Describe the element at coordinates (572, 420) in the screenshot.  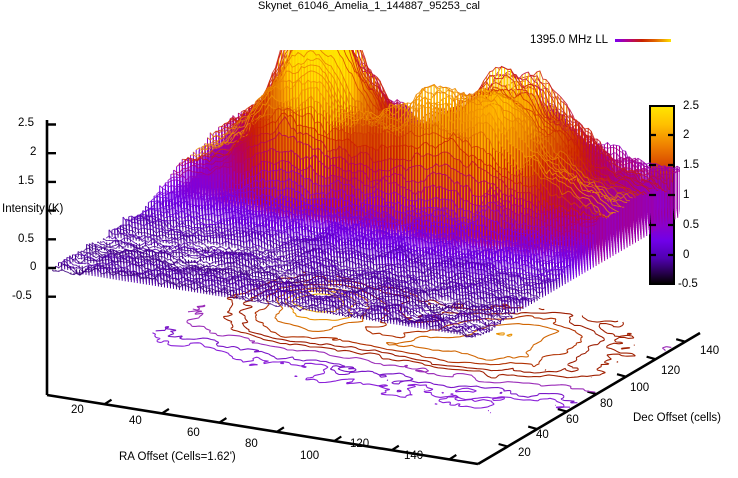
I see `y-tick-2: 60` at that location.